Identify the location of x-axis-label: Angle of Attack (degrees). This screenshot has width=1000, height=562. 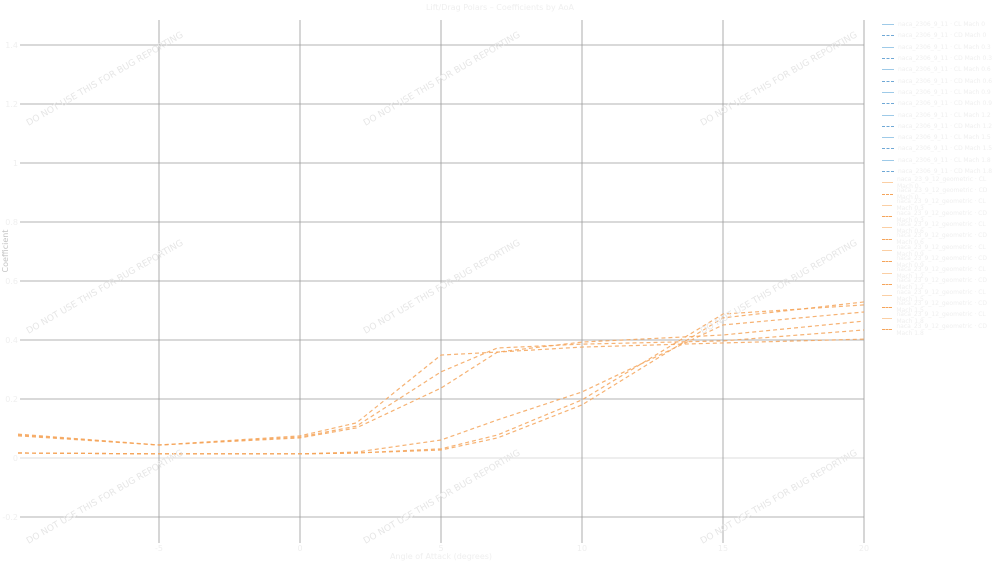
(441, 556).